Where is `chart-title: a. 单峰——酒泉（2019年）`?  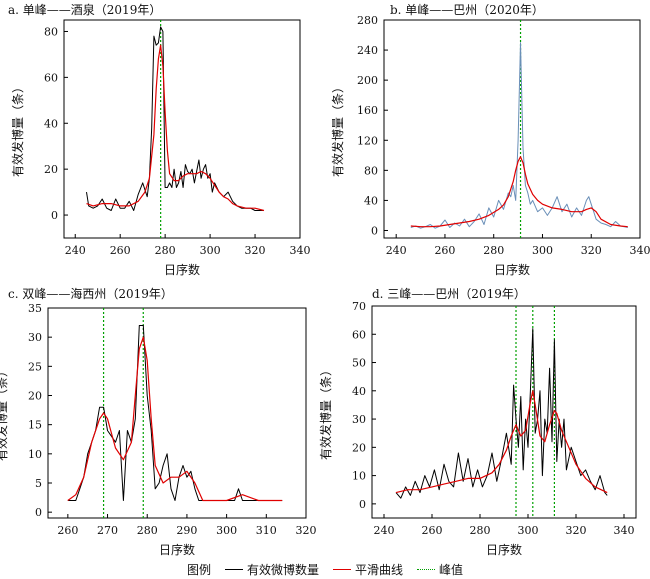 chart-title: a. 单峰——酒泉（2019年） is located at coordinates (84, 10).